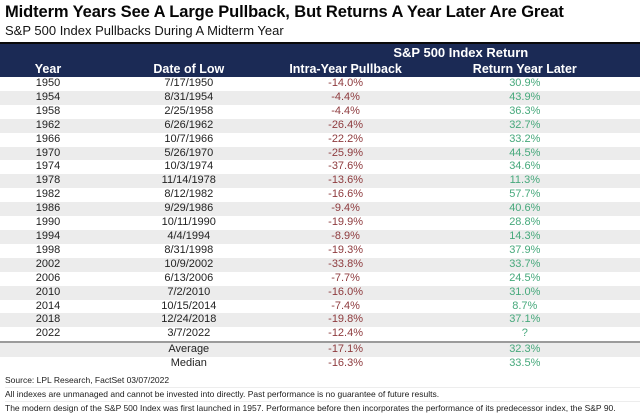  Describe the element at coordinates (48, 68) in the screenshot. I see `column-header-year: Year` at that location.